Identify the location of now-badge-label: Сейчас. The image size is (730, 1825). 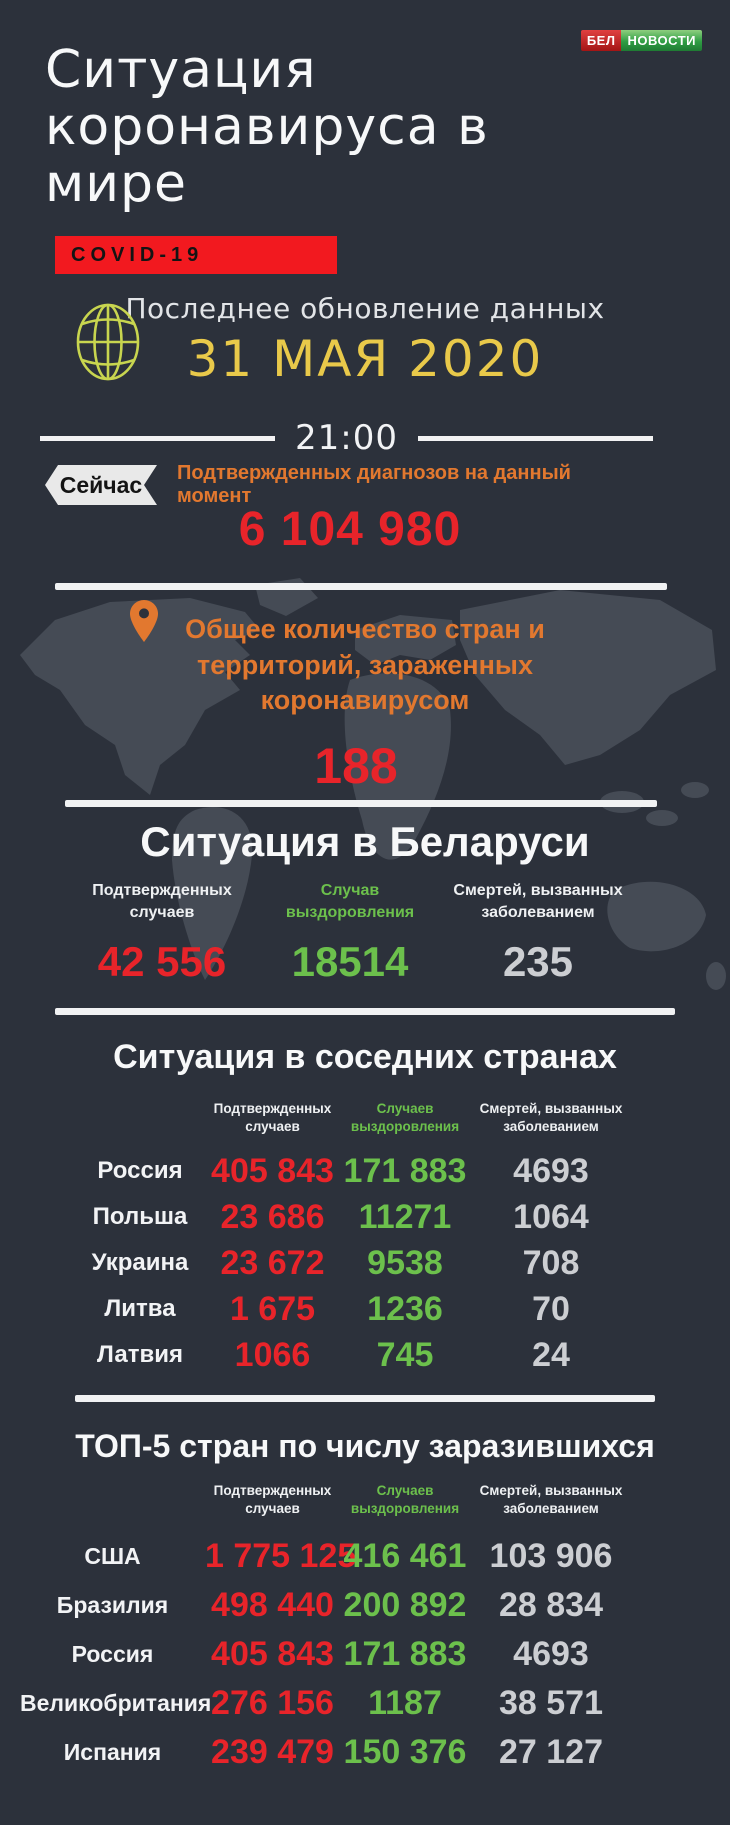
(101, 484).